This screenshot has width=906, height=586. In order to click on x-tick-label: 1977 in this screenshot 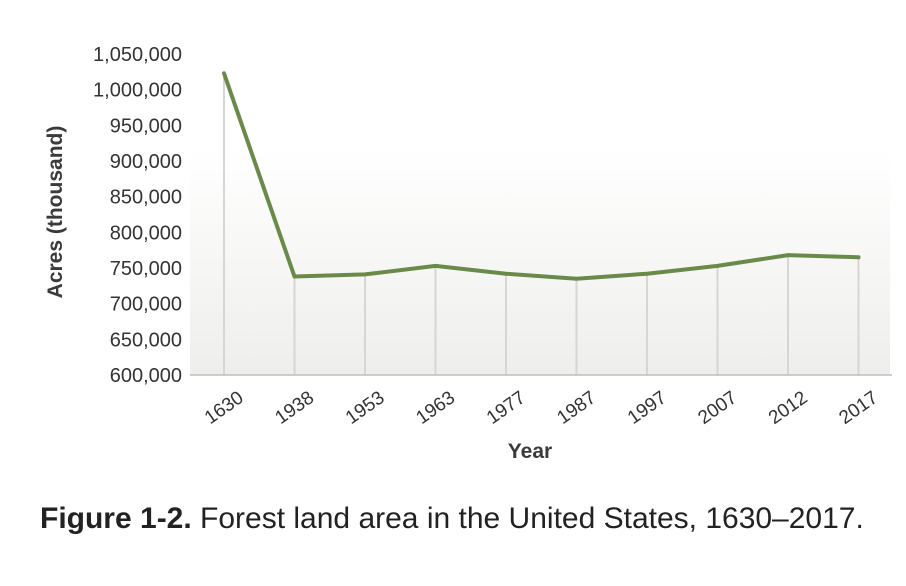, I will do `click(506, 407)`.